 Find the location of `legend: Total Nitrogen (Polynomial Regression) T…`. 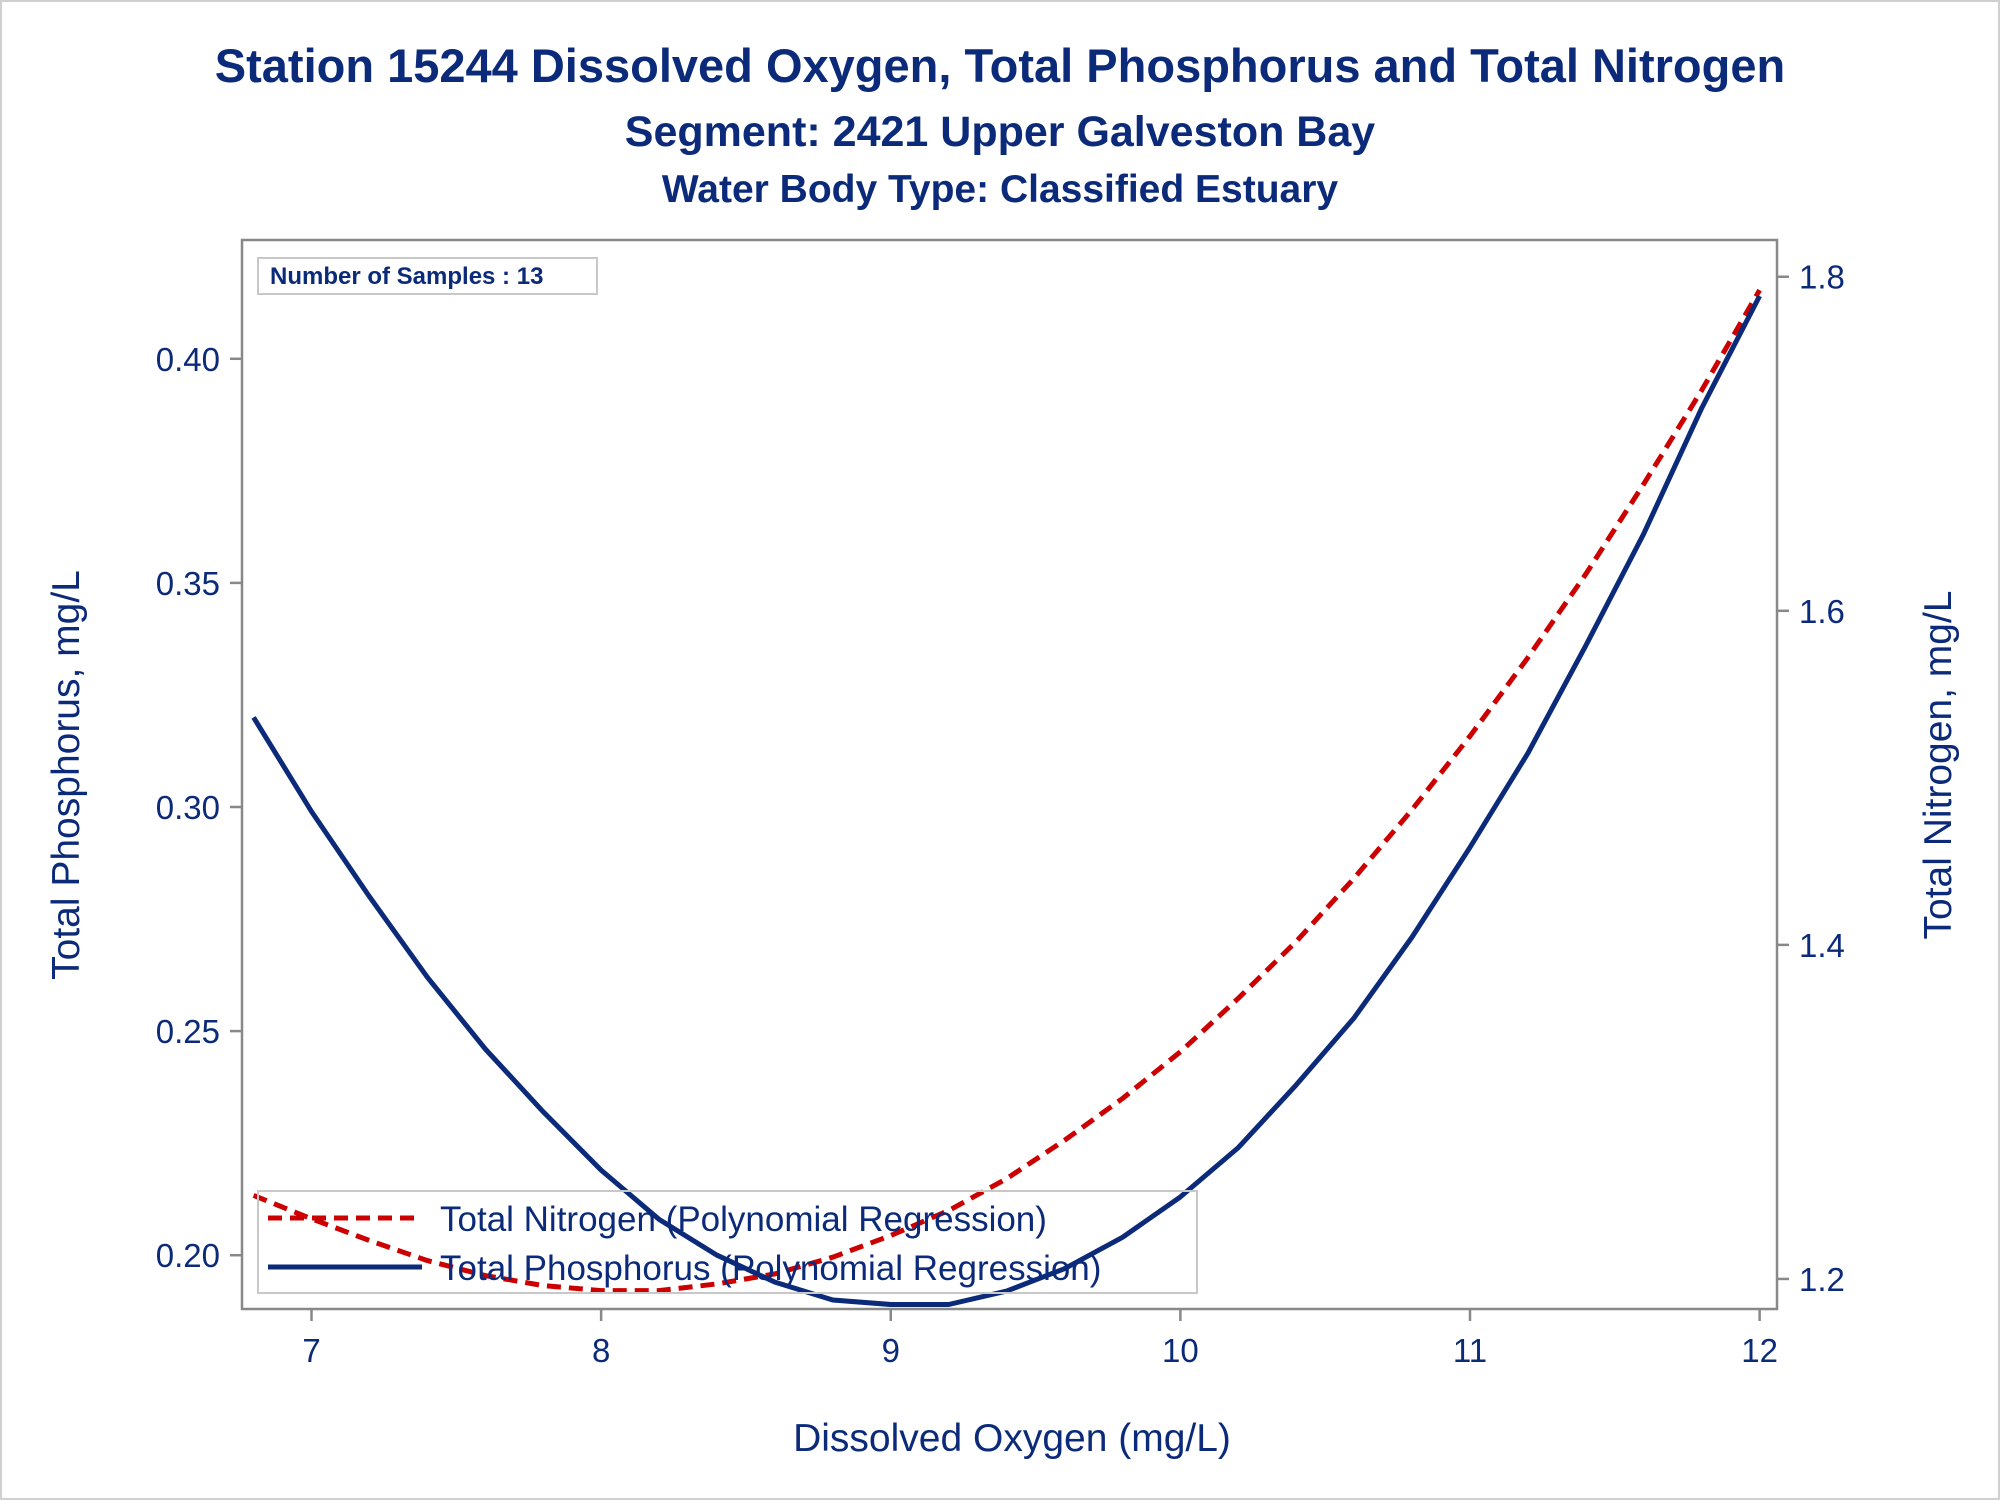

legend: Total Nitrogen (Polynomial Regression) T… is located at coordinates (727, 1242).